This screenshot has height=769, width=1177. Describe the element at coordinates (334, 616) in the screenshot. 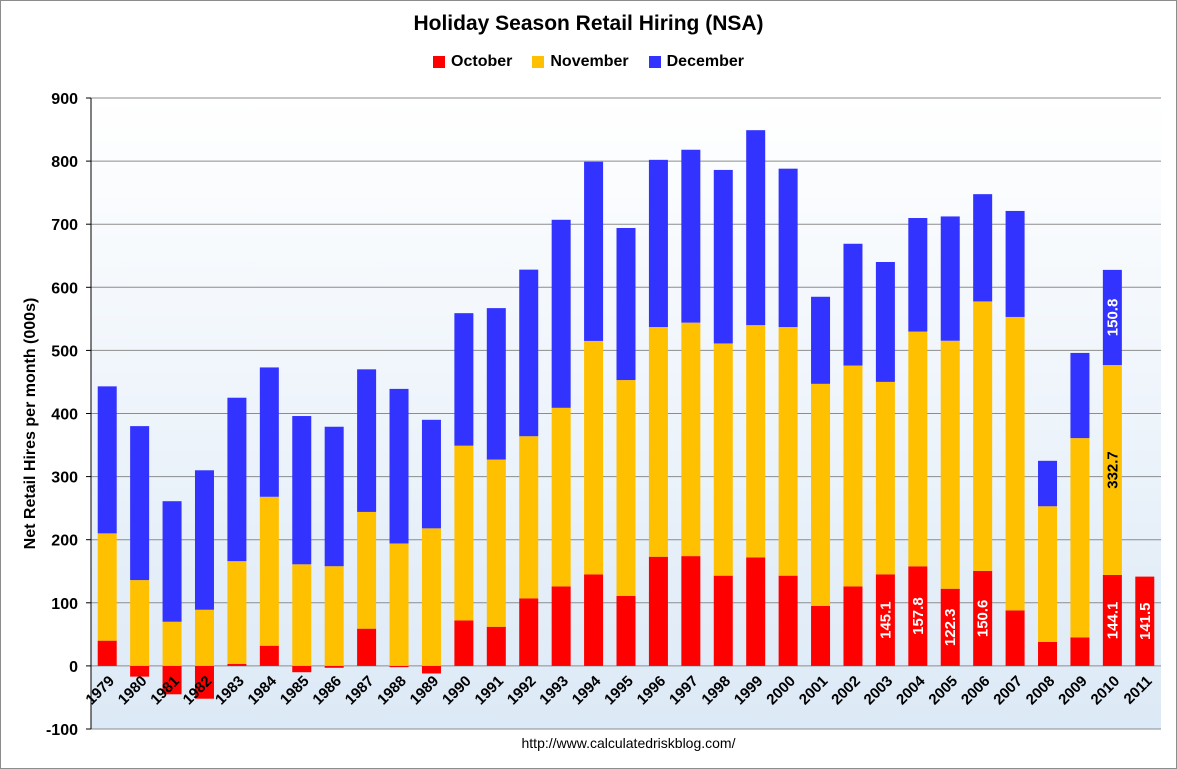

I see `bar-november-1986` at that location.